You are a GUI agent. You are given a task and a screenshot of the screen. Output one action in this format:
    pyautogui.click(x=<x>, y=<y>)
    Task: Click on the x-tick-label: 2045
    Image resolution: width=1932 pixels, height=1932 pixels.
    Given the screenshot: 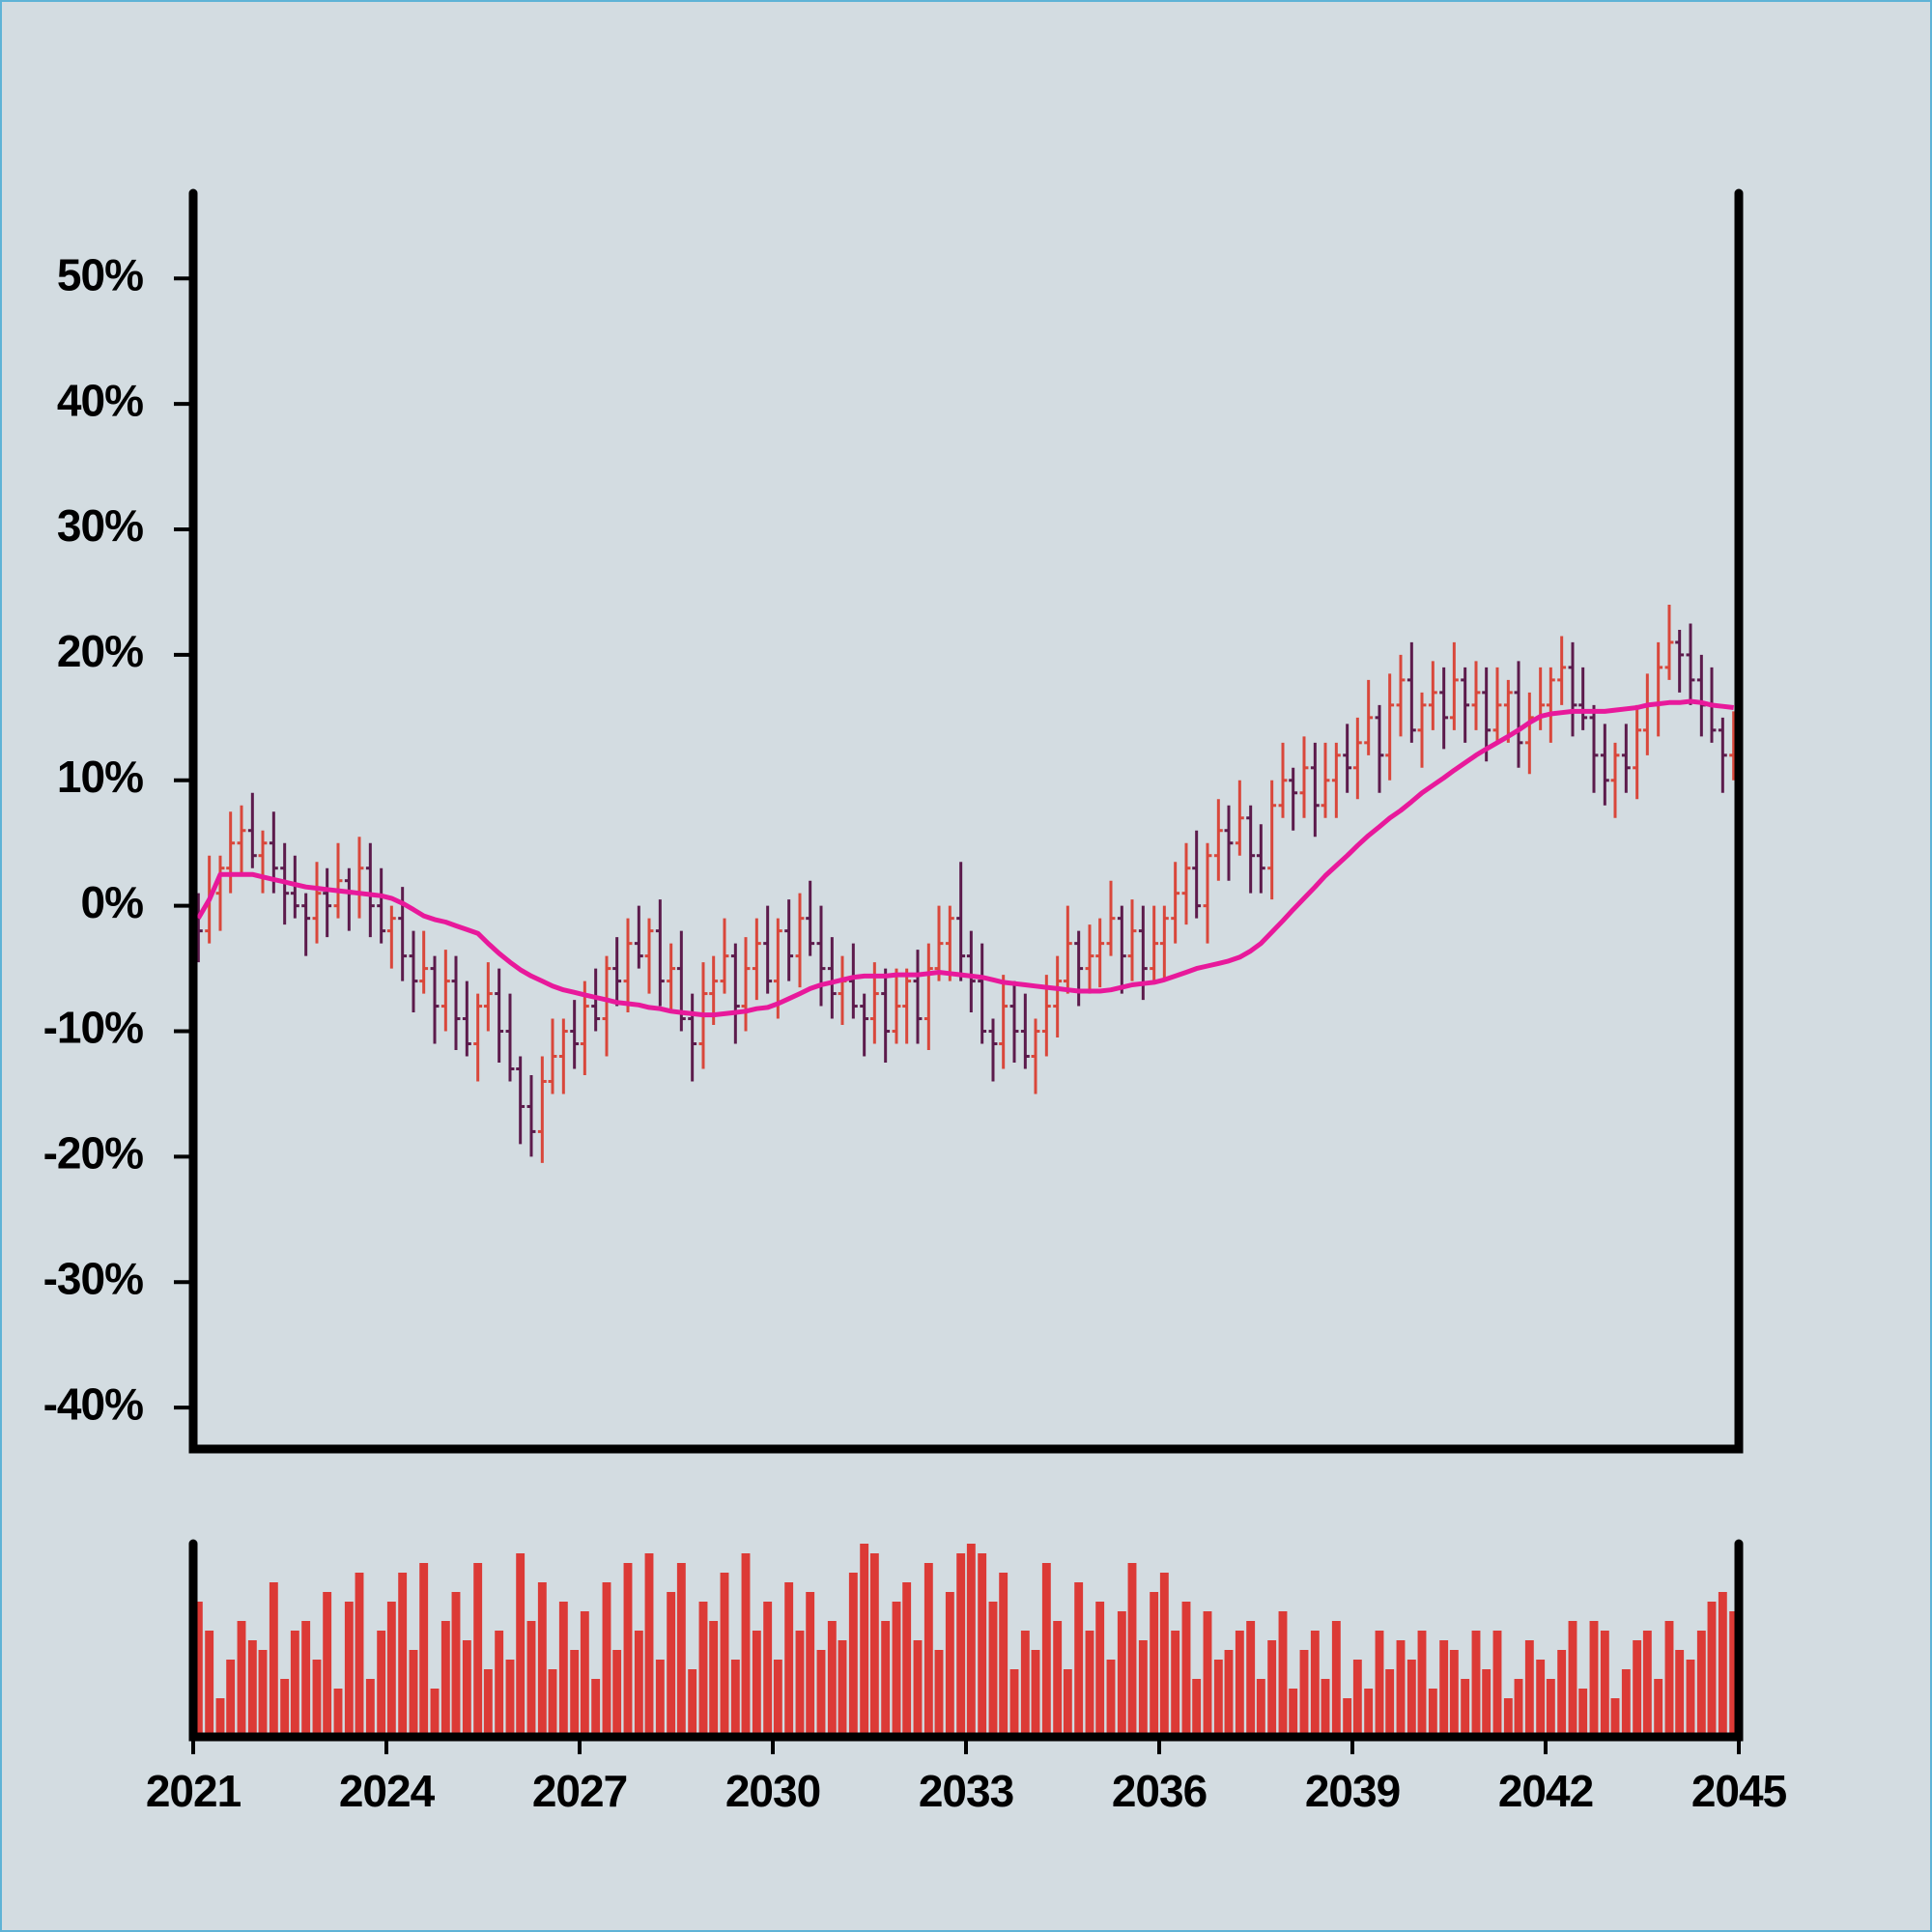 What is the action you would take?
    pyautogui.click(x=1739, y=1791)
    